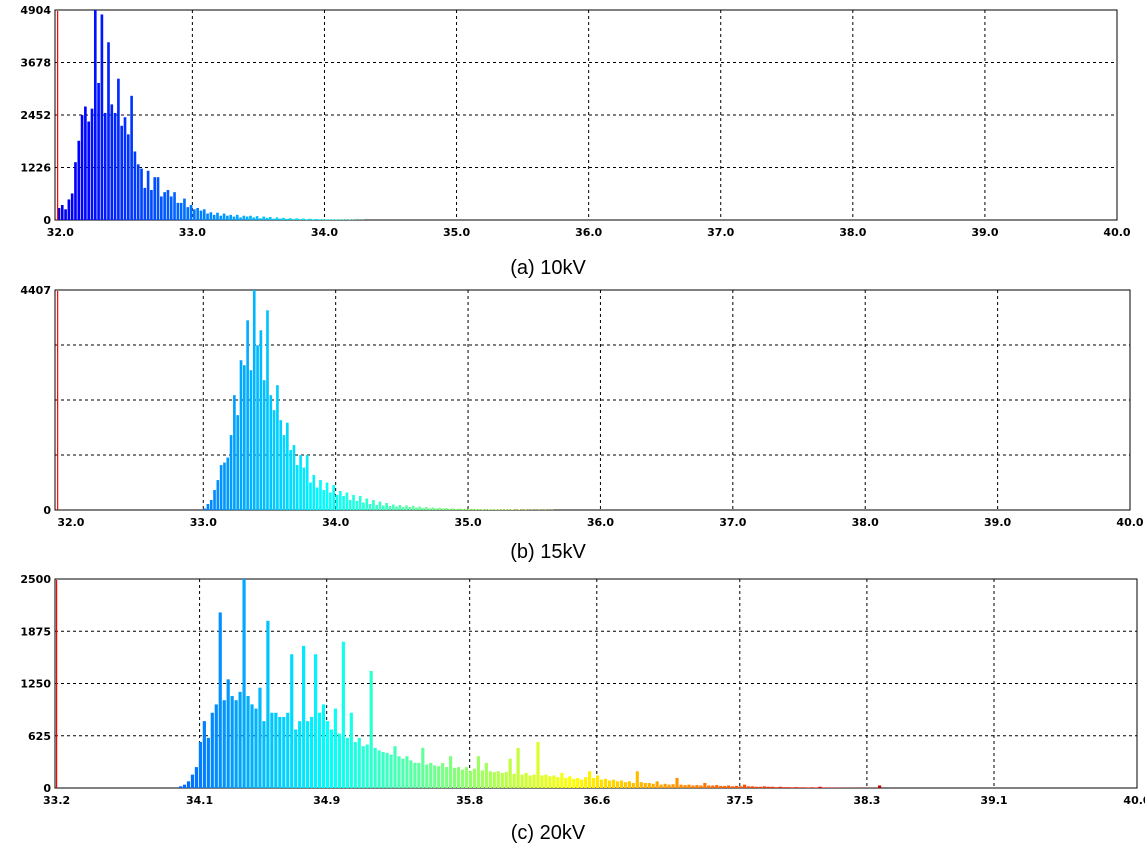 The width and height of the screenshot is (1145, 849). I want to click on x-tick-label: 37.0, so click(732, 522).